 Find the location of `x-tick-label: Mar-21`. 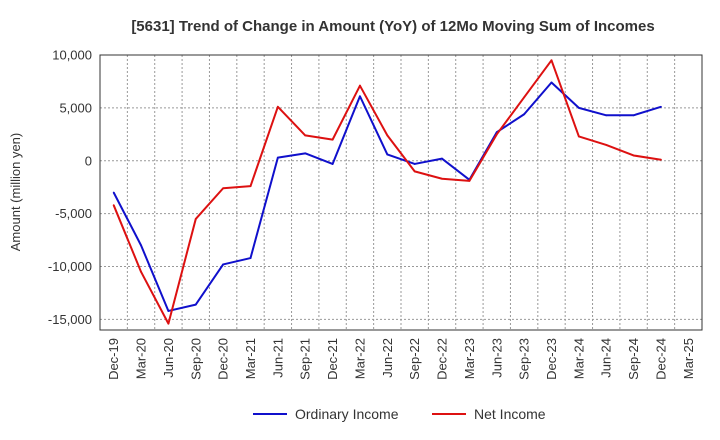

x-tick-label: Mar-21 is located at coordinates (250, 358).